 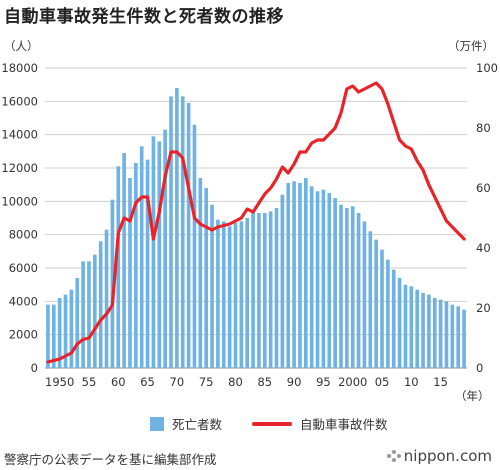 I want to click on nippon-logo: nippon.com, so click(x=439, y=456).